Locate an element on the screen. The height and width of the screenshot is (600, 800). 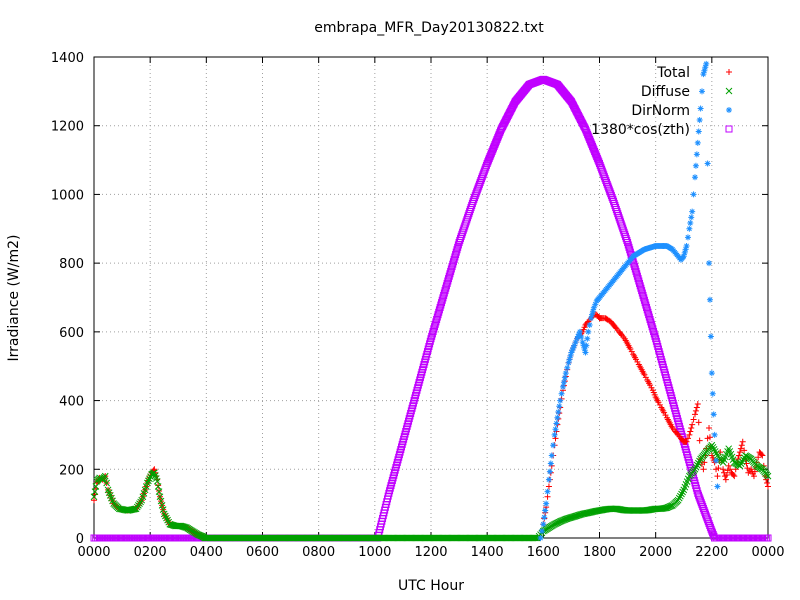
y-tick-label: 200 is located at coordinates (71, 470).